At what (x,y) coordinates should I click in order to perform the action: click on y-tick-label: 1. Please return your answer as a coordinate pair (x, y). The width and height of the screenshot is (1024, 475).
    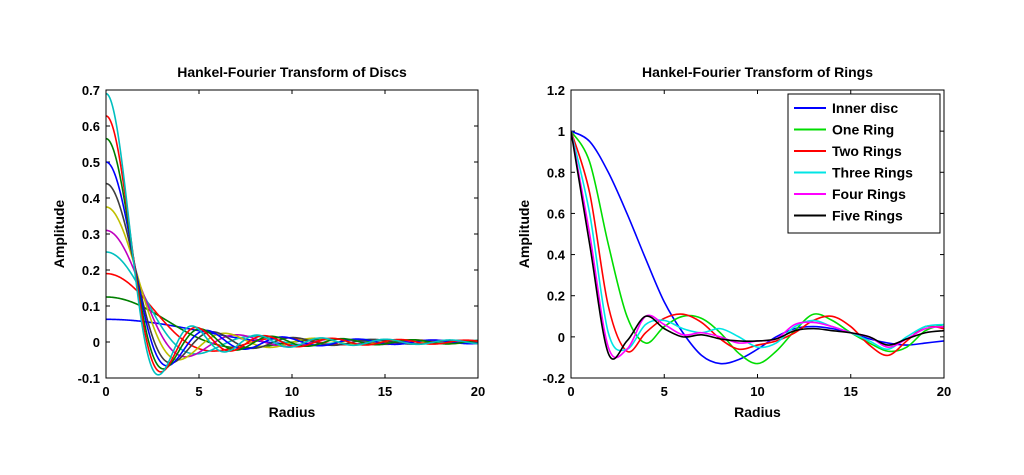
    Looking at the image, I should click on (561, 131).